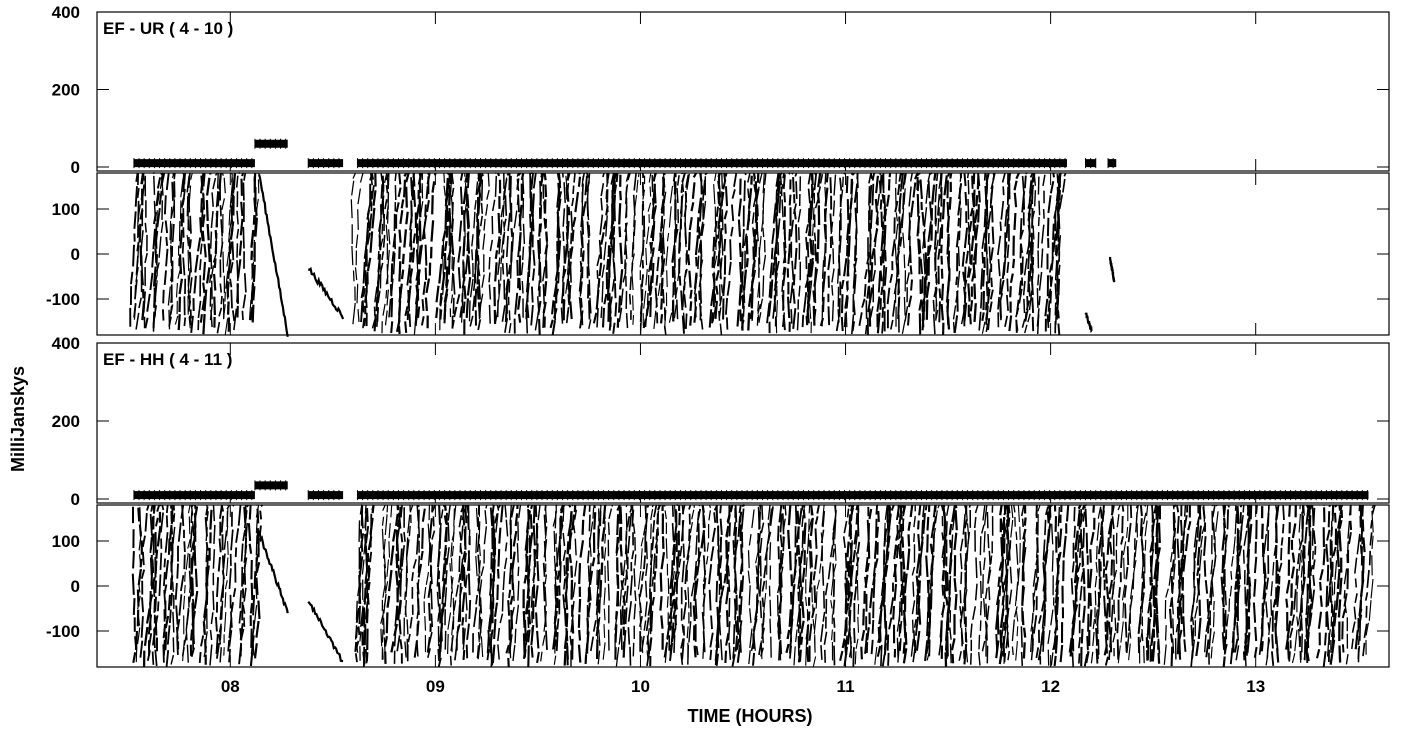 This screenshot has height=731, width=1401. What do you see at coordinates (168, 28) in the screenshot?
I see `panel-title: EF - UR ( 4 - 10 )` at bounding box center [168, 28].